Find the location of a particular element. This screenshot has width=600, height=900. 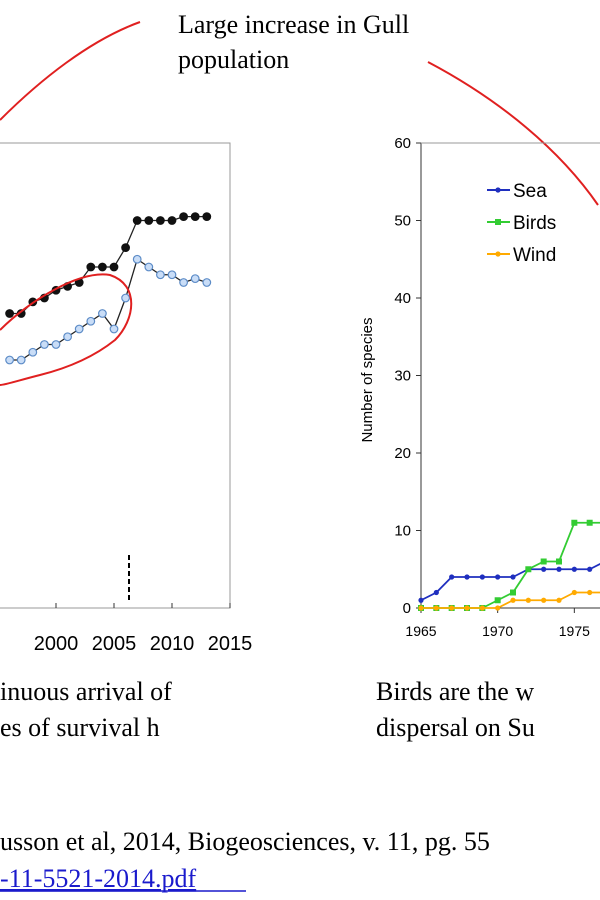

right-x-axis: 1965 1970 1975 is located at coordinates (497, 623).